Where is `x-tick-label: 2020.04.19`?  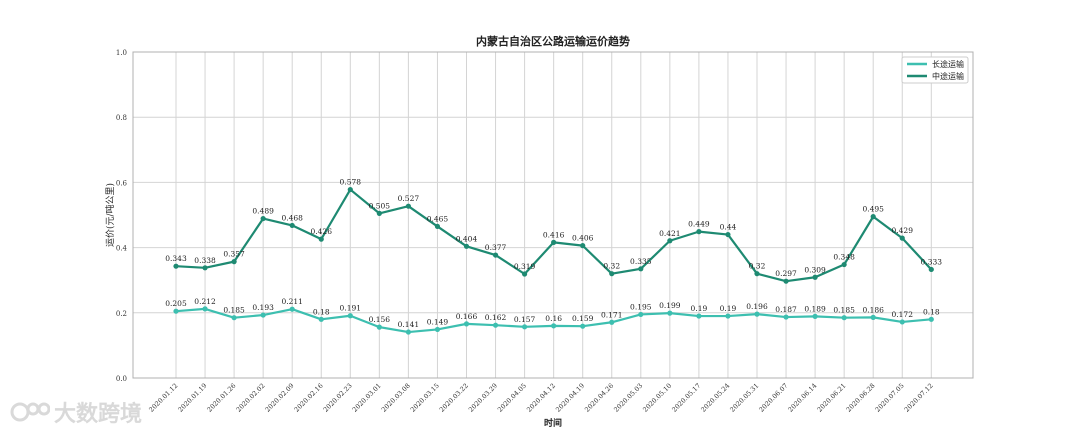
x-tick-label: 2020.04.19 is located at coordinates (570, 398).